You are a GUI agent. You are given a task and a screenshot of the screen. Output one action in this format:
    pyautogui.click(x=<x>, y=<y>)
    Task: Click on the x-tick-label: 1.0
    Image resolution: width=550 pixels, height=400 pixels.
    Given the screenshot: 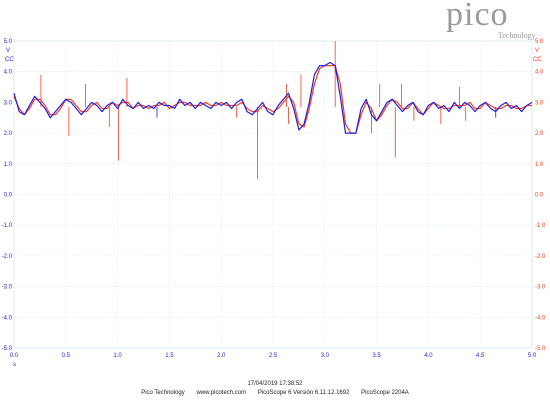 What is the action you would take?
    pyautogui.click(x=117, y=356)
    